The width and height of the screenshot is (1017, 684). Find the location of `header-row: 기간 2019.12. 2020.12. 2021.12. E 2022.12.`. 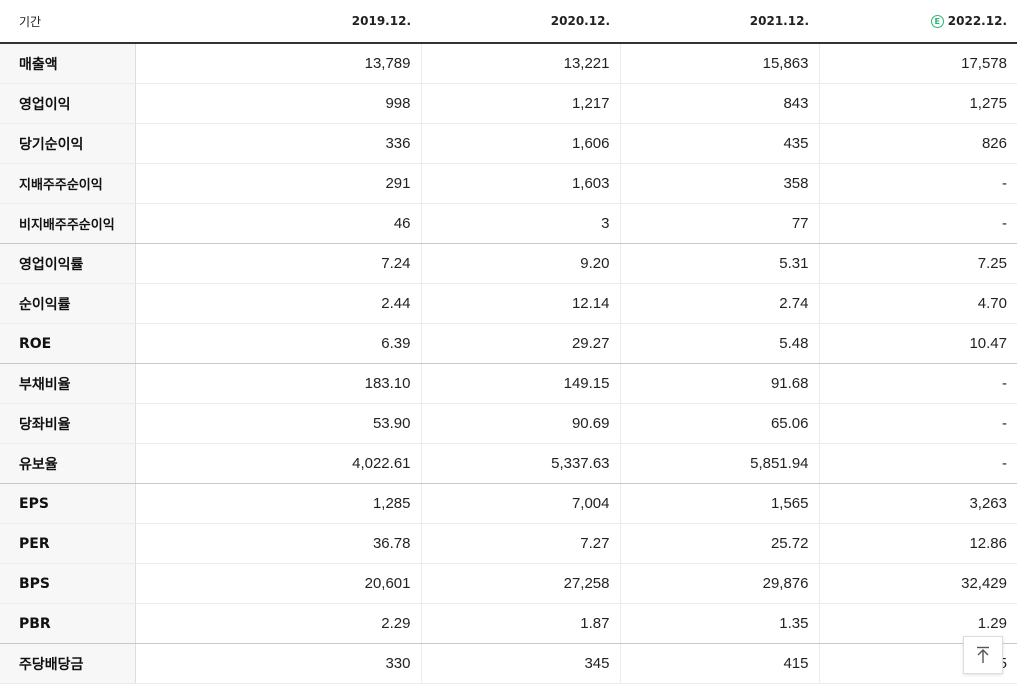

header-row: 기간 2019.12. 2020.12. 2021.12. E 2022.12. is located at coordinates (508, 22).